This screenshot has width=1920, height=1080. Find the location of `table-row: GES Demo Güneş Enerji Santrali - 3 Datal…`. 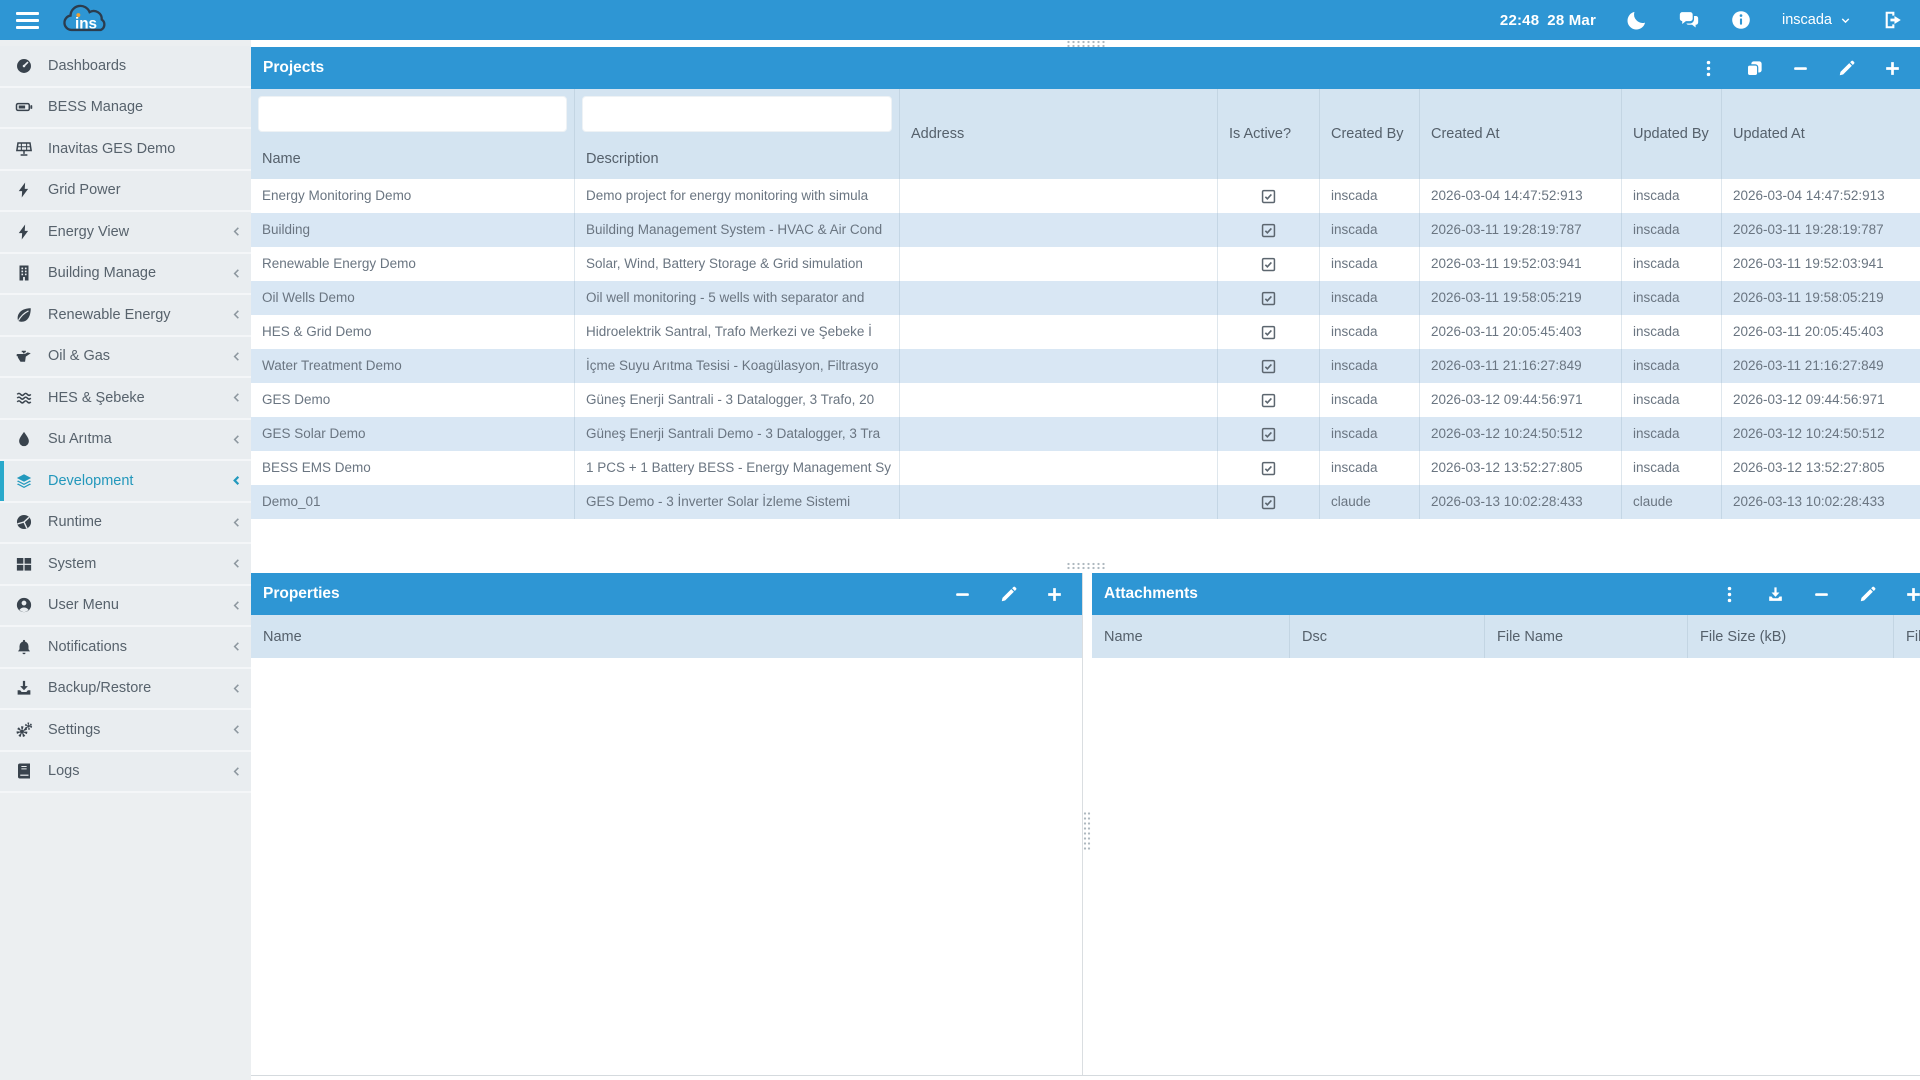

table-row: GES Demo Güneş Enerji Santrali - 3 Datal… is located at coordinates (1085, 400).